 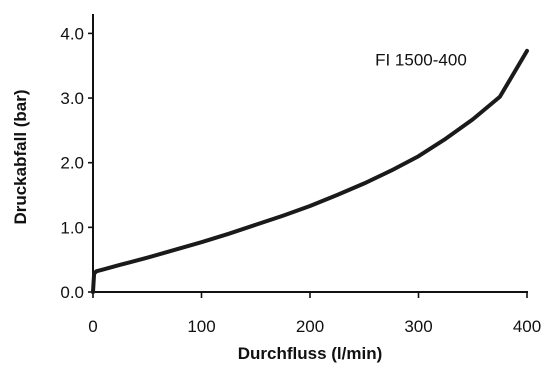 I want to click on y-tick-label: 2.0, so click(x=72, y=163).